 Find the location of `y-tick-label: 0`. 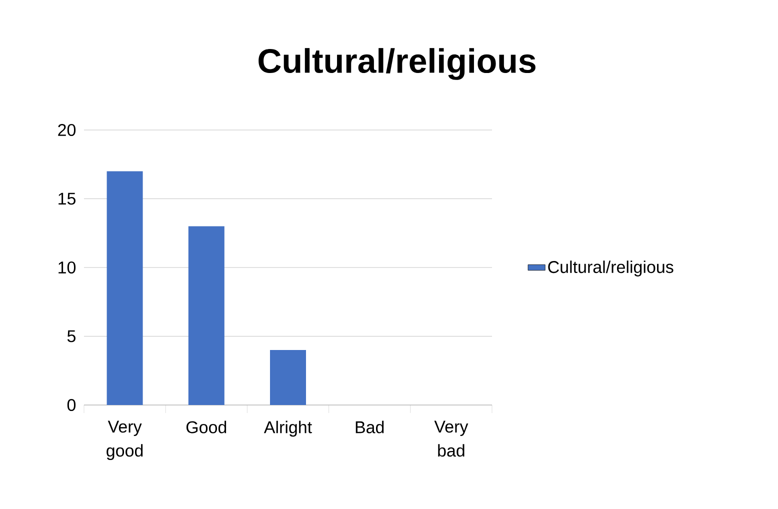

y-tick-label: 0 is located at coordinates (71, 405).